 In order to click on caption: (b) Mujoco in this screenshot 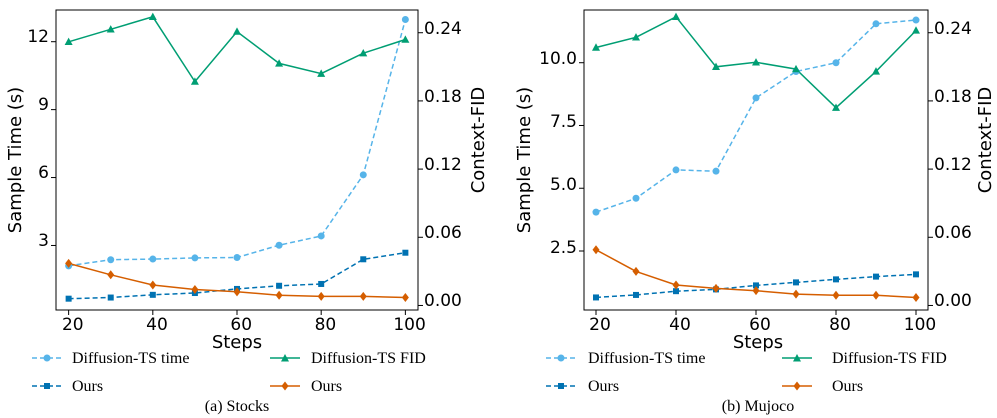, I will do `click(758, 406)`.